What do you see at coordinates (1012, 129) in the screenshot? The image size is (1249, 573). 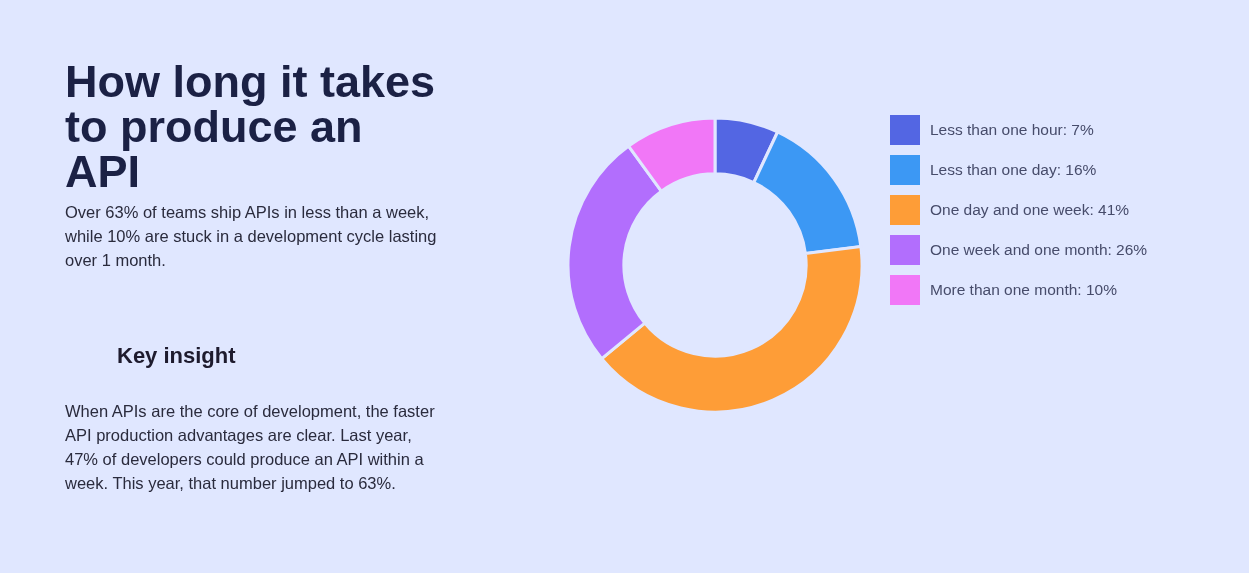 I see `legend-label: Less than one hour: 7%` at bounding box center [1012, 129].